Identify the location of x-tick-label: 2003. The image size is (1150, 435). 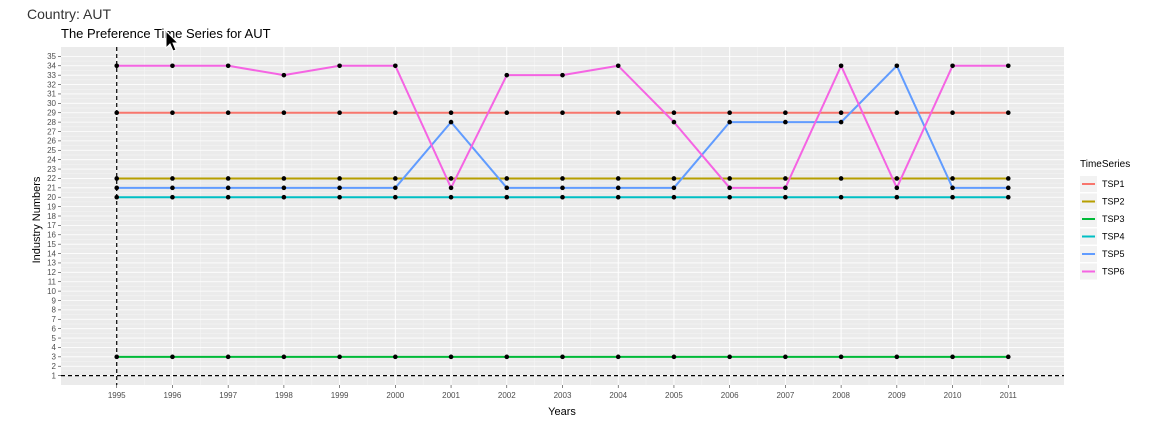
(563, 395).